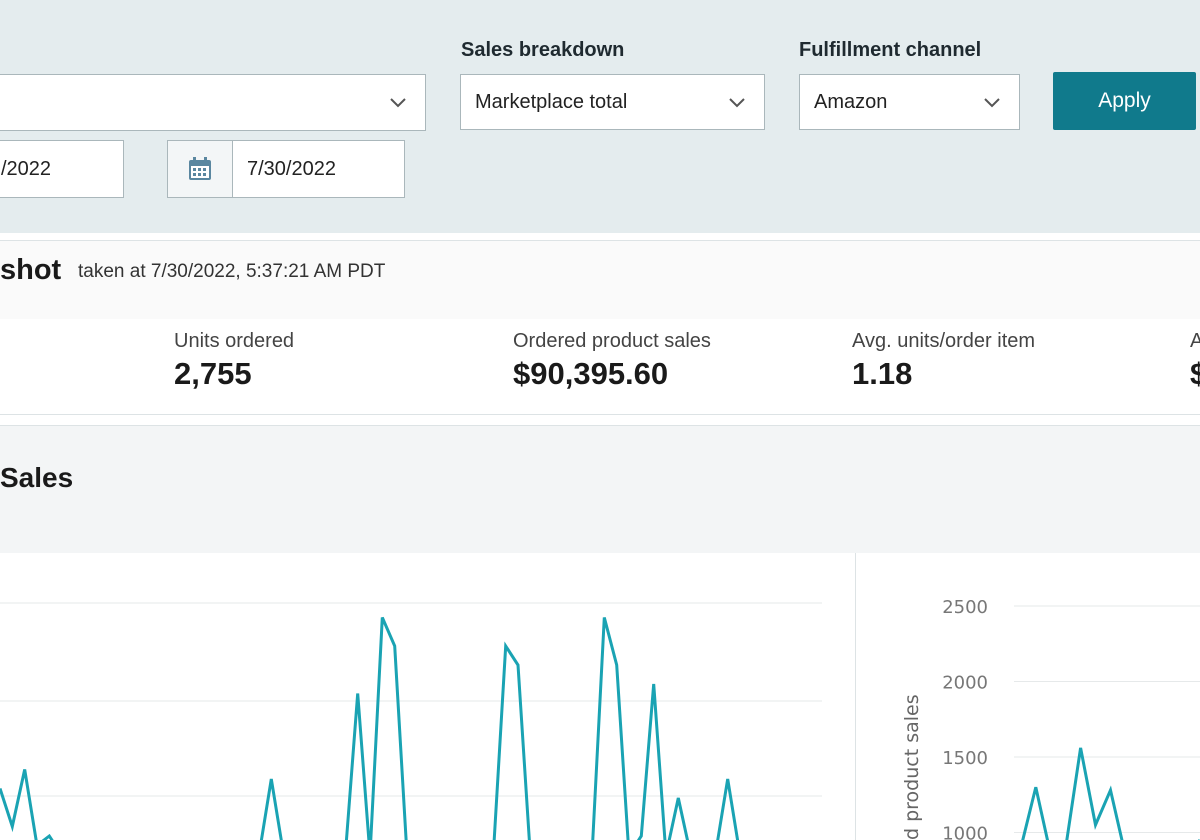 The image size is (1200, 840). I want to click on metrics-row, so click(600, 367).